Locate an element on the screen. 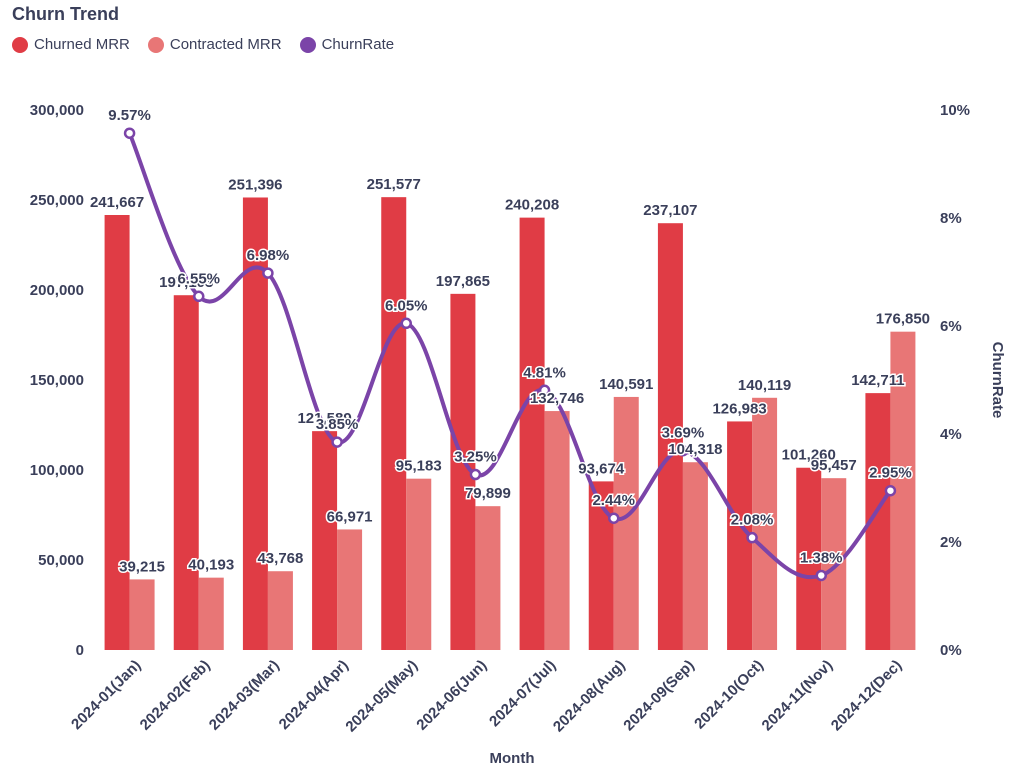 The width and height of the screenshot is (1024, 777). data-label-contracted-mrr: 176,850 is located at coordinates (903, 319).